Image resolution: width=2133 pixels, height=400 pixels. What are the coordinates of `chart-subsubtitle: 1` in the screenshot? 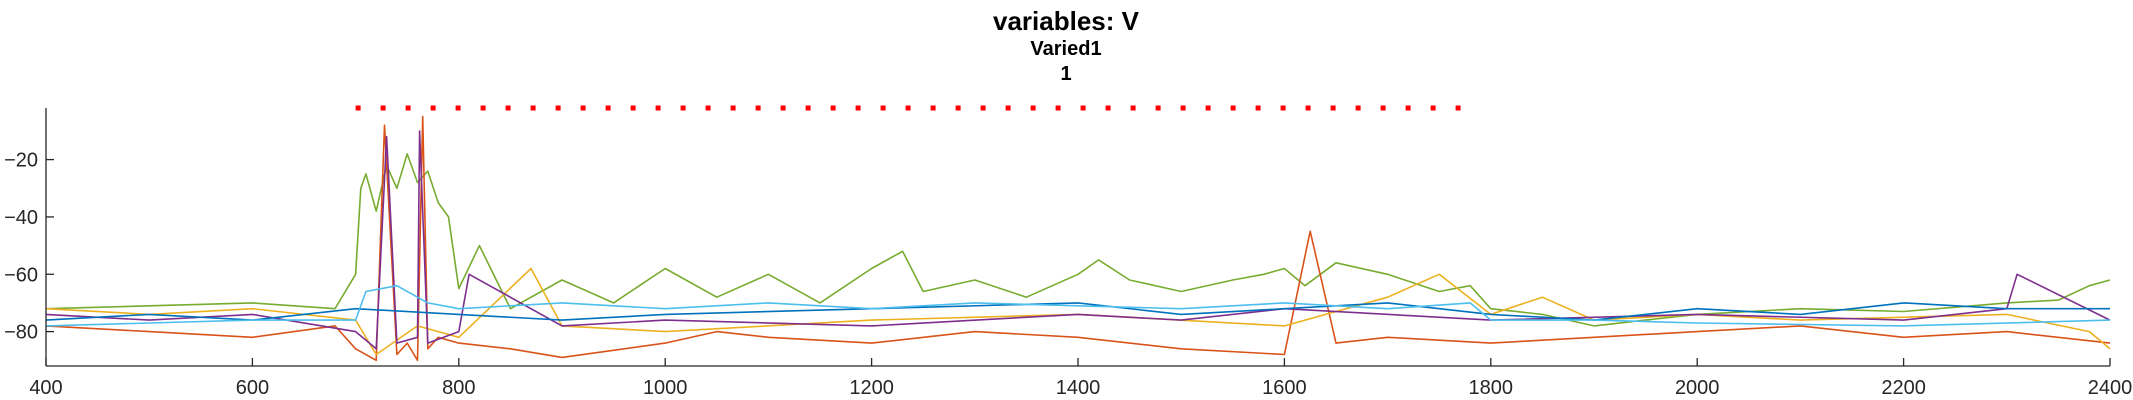 It's located at (1065, 74).